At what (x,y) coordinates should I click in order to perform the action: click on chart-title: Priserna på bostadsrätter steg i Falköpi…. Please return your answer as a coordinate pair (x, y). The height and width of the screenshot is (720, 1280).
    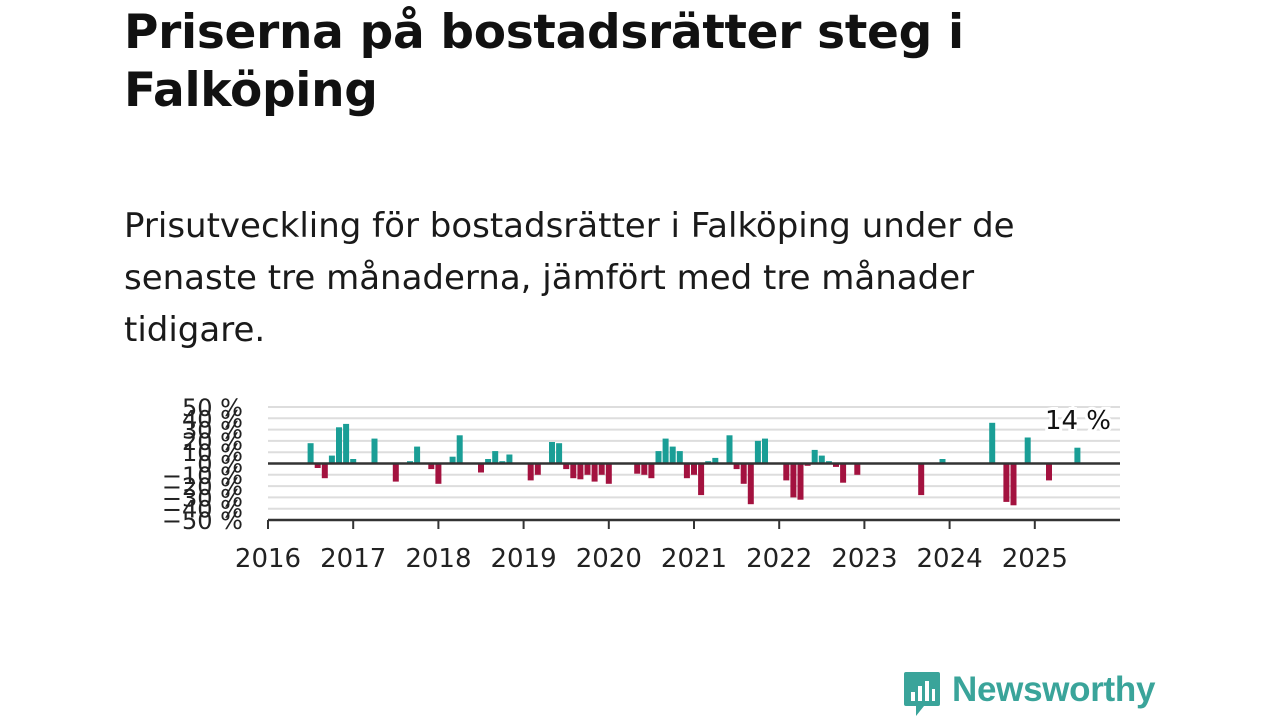
    Looking at the image, I should click on (544, 61).